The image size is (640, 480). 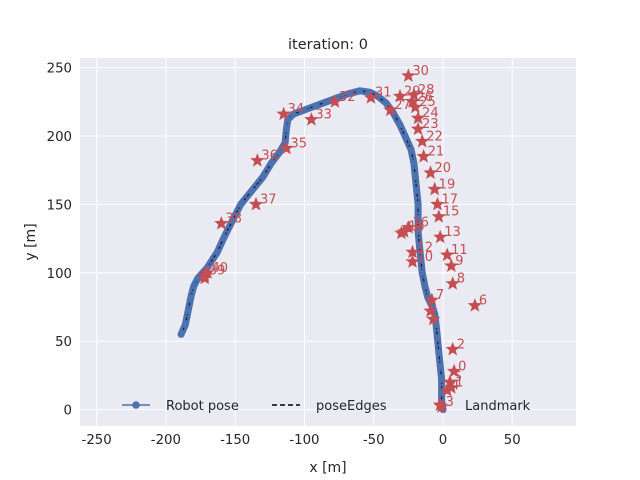 What do you see at coordinates (436, 151) in the screenshot?
I see `landmark-label: 21` at bounding box center [436, 151].